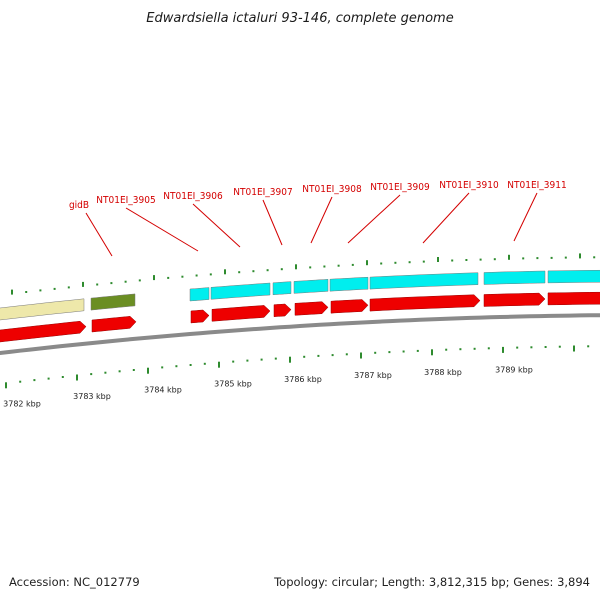 The image size is (600, 600). What do you see at coordinates (42, 309) in the screenshot?
I see `khaki-feature` at bounding box center [42, 309].